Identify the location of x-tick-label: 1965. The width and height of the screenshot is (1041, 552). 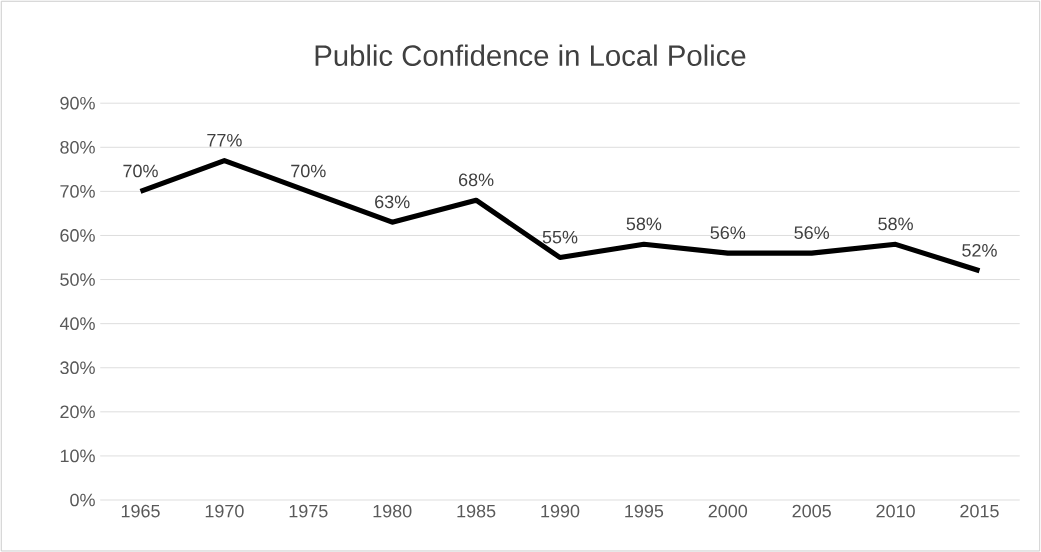
(140, 511).